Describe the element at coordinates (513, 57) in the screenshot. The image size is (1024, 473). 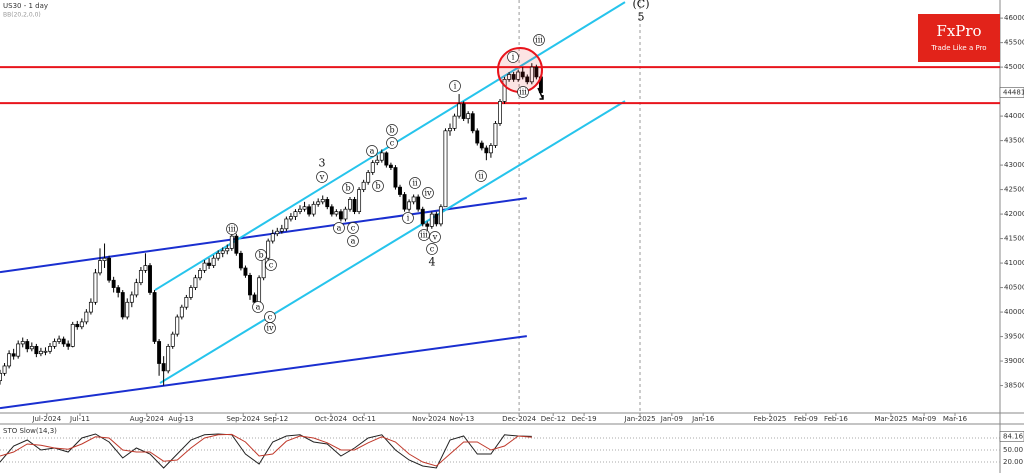
I see `annotation: i` at that location.